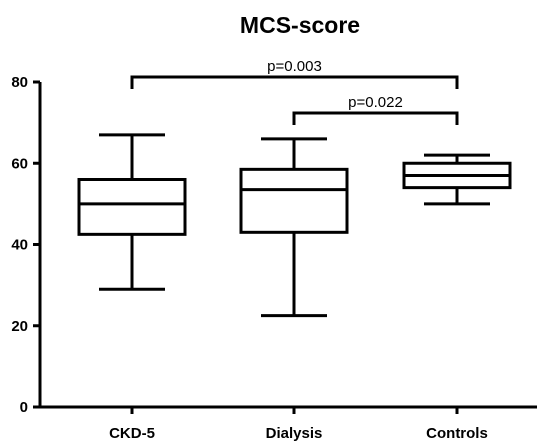  I want to click on x-tick-label: Controls, so click(457, 433).